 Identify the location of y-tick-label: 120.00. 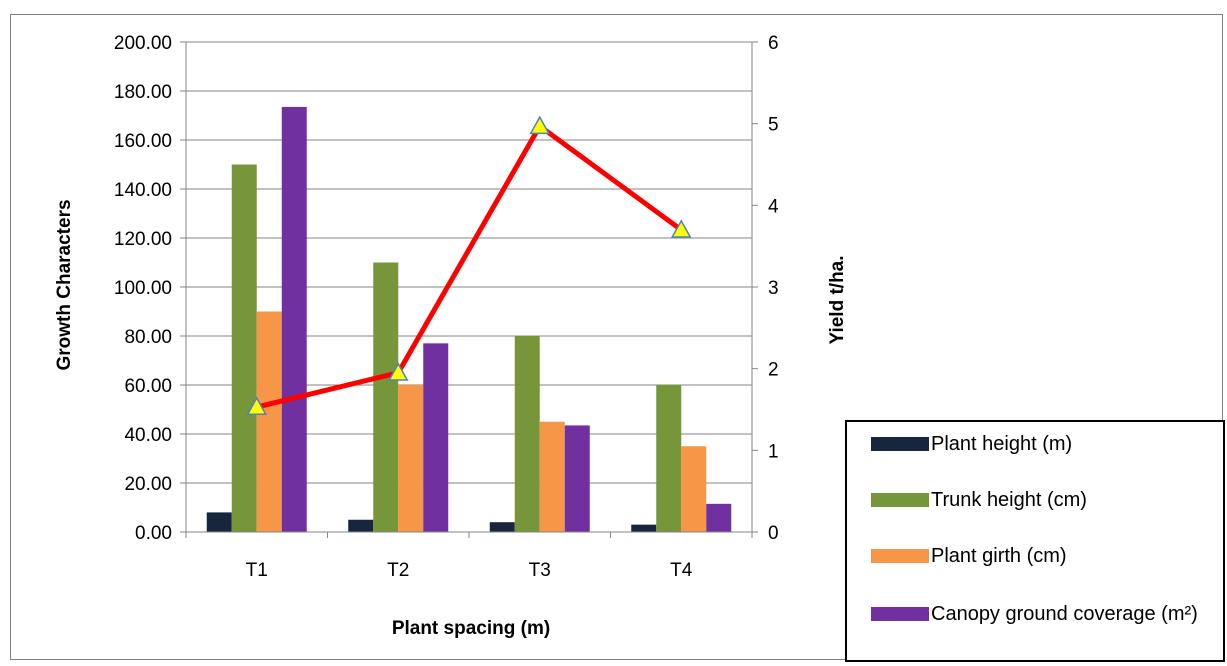
(143, 239).